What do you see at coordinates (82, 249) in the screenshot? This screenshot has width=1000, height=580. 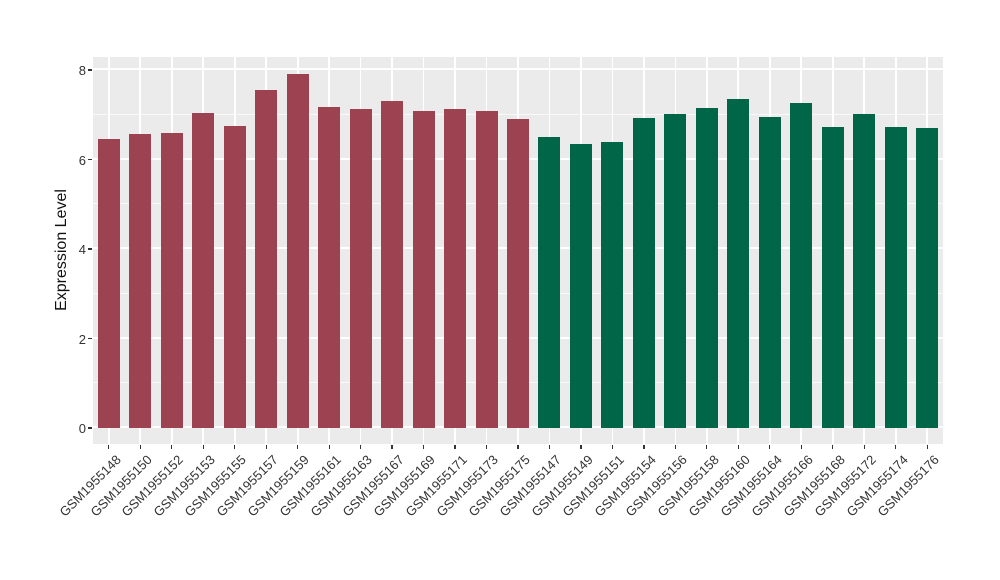 I see `y-tick-label: 4` at bounding box center [82, 249].